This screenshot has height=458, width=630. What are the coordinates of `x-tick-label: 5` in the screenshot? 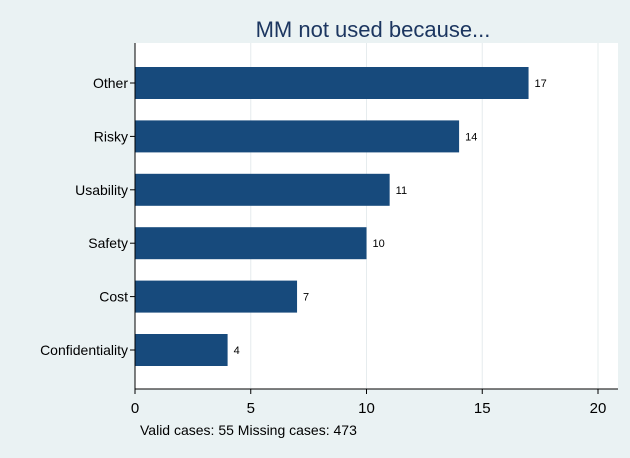 It's located at (251, 408).